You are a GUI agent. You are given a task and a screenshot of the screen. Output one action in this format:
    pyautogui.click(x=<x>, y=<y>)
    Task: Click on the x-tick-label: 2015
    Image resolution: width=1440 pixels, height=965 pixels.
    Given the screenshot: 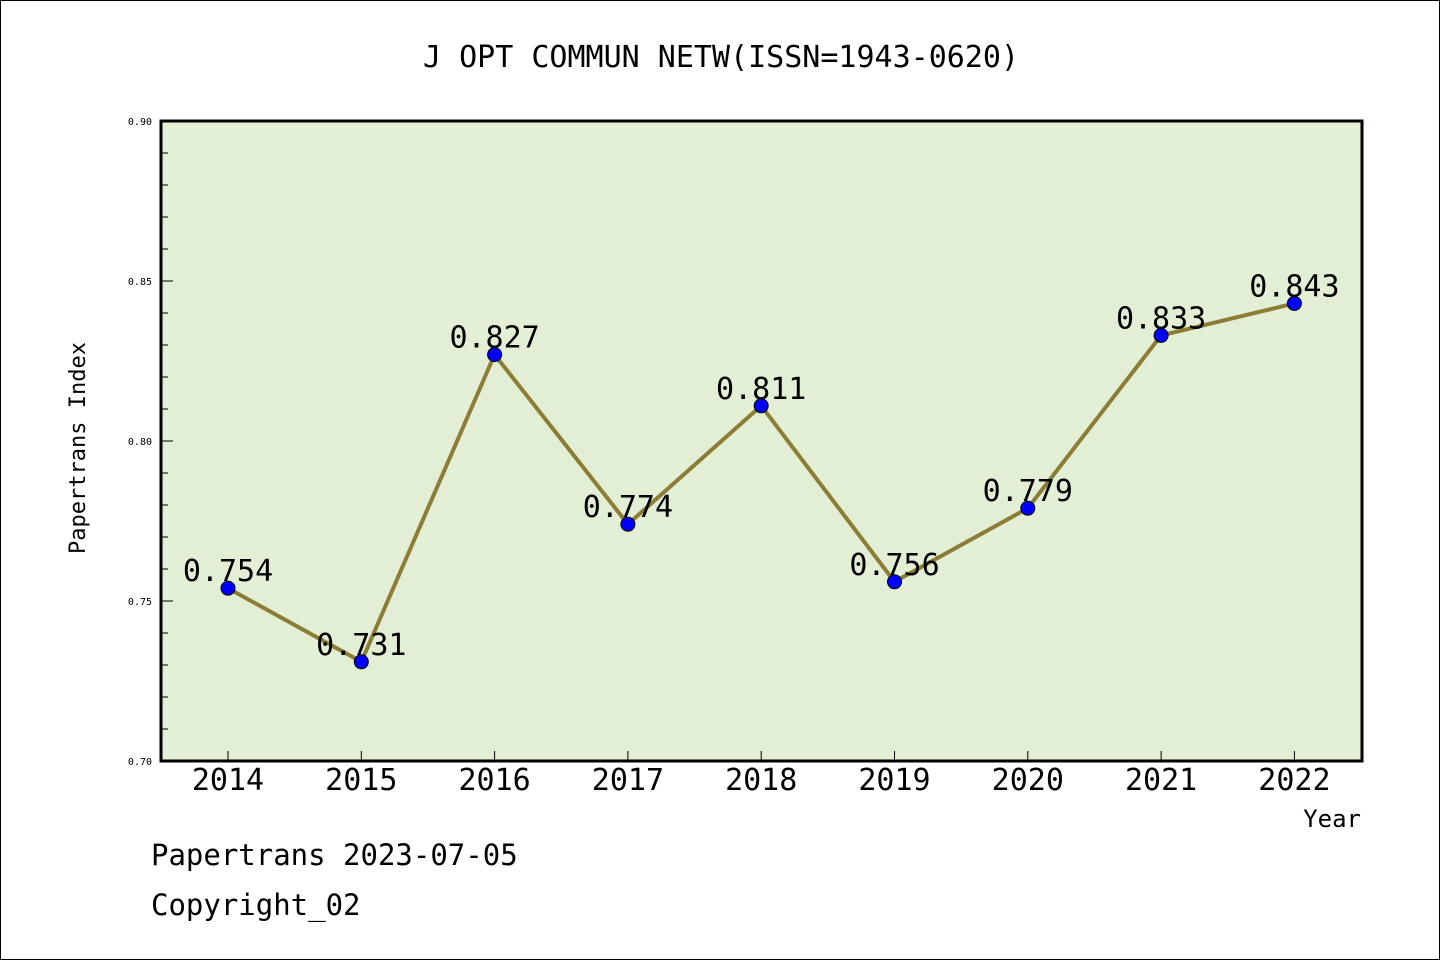 What is the action you would take?
    pyautogui.click(x=361, y=780)
    